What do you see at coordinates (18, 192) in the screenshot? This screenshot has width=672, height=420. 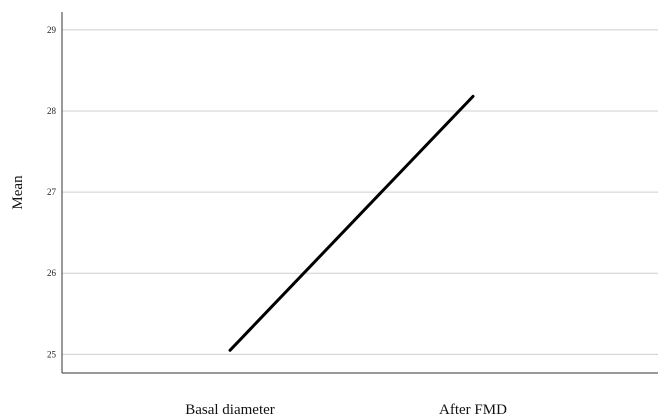 I see `y-axis-title: Mean` at bounding box center [18, 192].